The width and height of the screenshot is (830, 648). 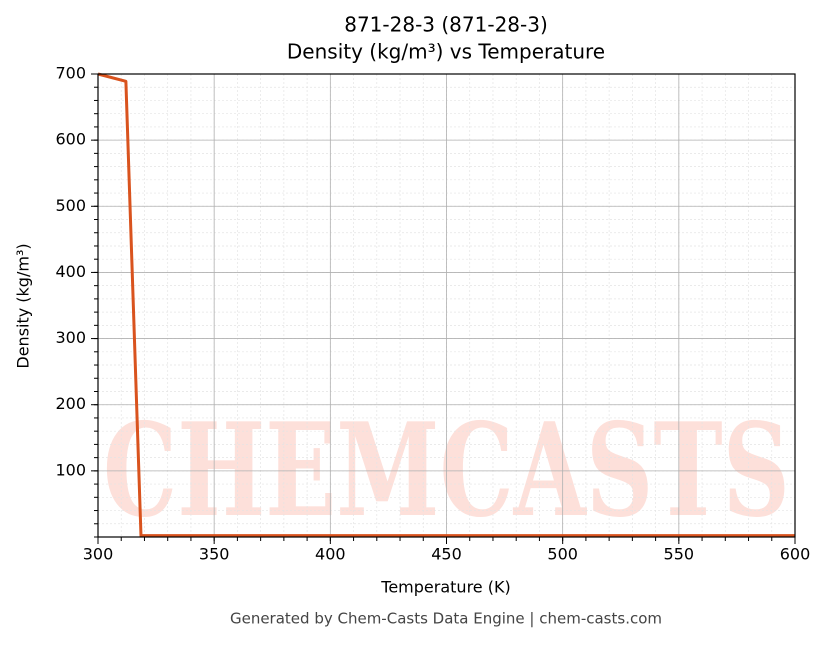 What do you see at coordinates (70, 73) in the screenshot?
I see `y-tick-label: 700` at bounding box center [70, 73].